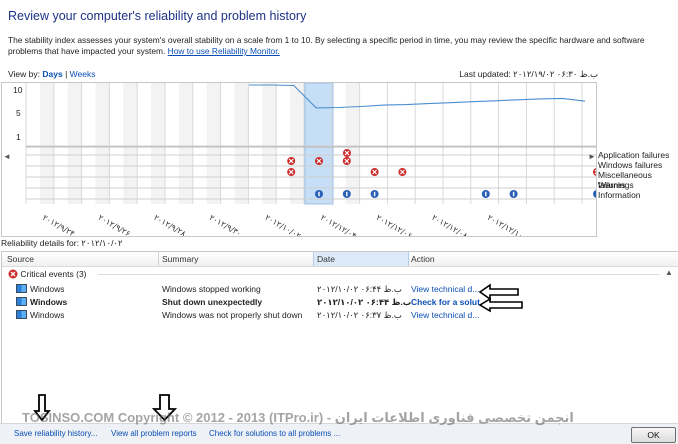 Image resolution: width=678 pixels, height=444 pixels. Describe the element at coordinates (597, 194) in the screenshot. I see `info-marker` at that location.